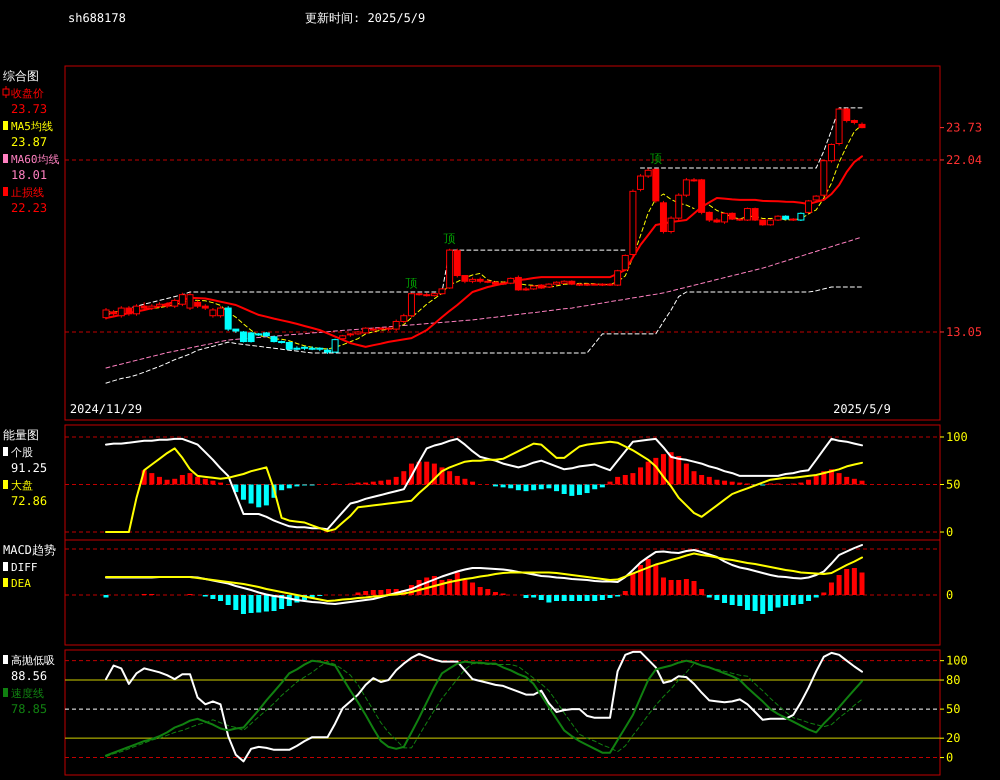 The image size is (1000, 780). I want to click on text: sh688178, so click(97, 18).